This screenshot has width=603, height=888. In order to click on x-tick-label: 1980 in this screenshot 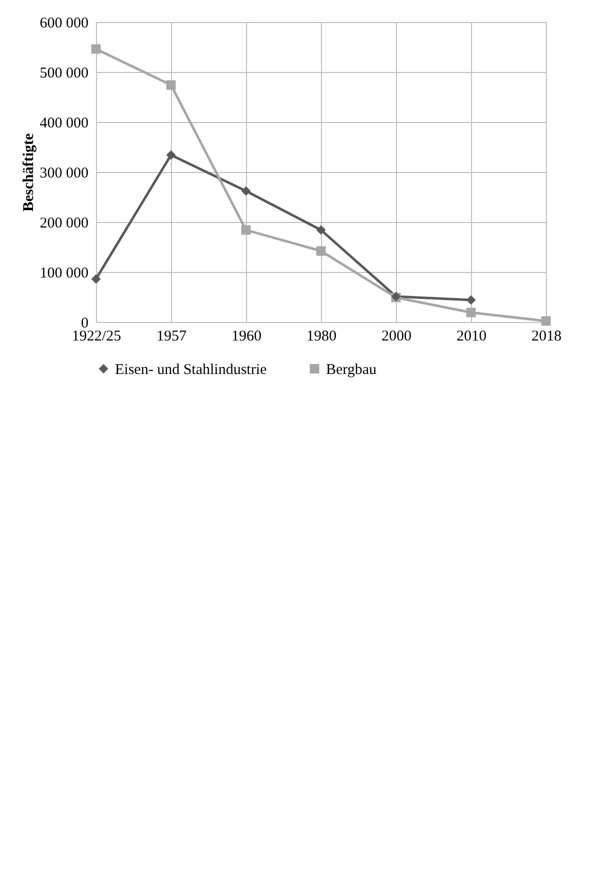, I will do `click(321, 336)`.